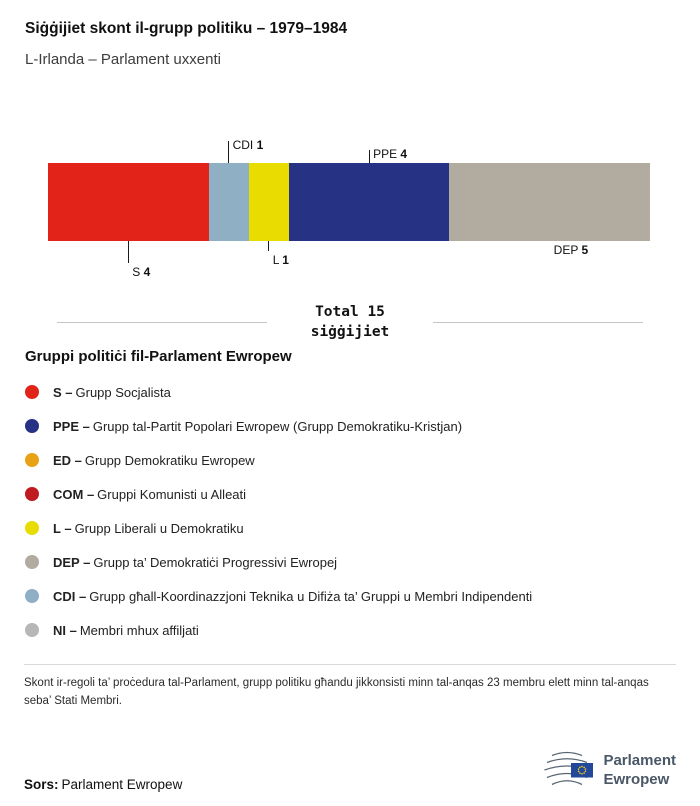  What do you see at coordinates (32, 562) in the screenshot?
I see `legend-dot-dep-icon` at bounding box center [32, 562].